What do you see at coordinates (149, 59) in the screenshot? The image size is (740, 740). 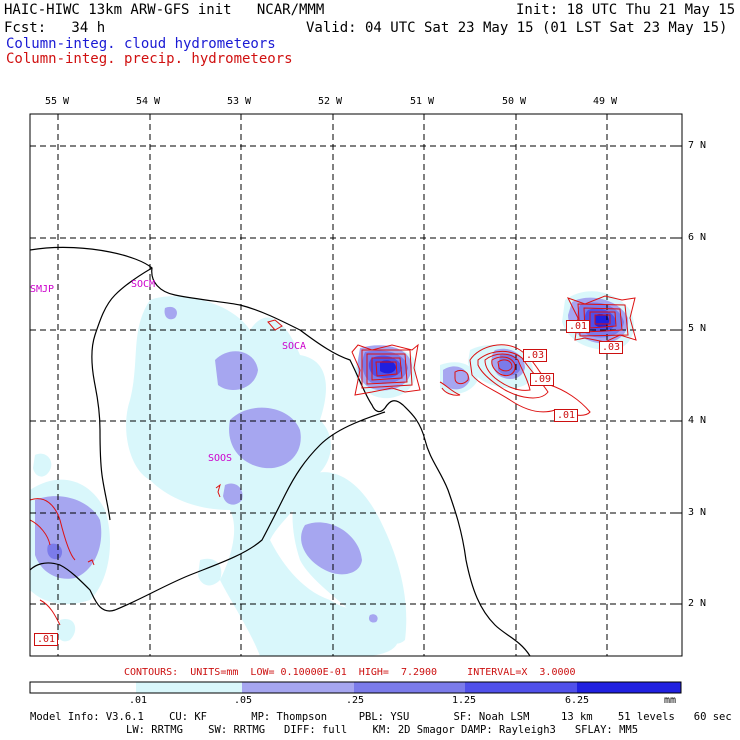 I see `field-precip-hydrometeors: Column-integ. precip. hydrometeors` at bounding box center [149, 59].